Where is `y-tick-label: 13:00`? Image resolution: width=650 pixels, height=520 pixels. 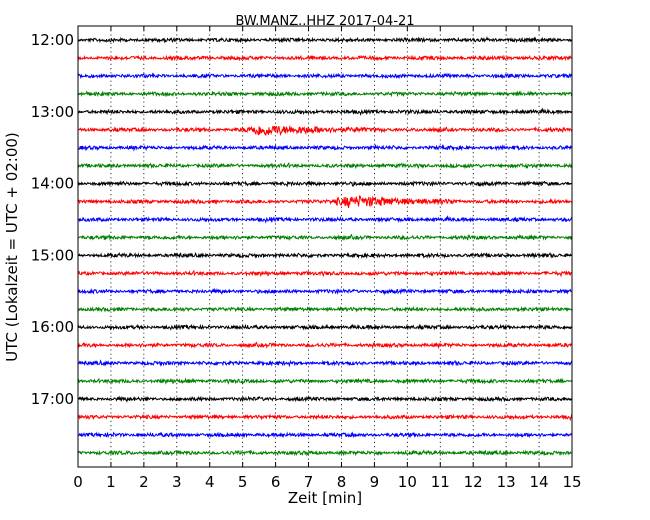
y-tick-label: 13:00 is located at coordinates (52, 112).